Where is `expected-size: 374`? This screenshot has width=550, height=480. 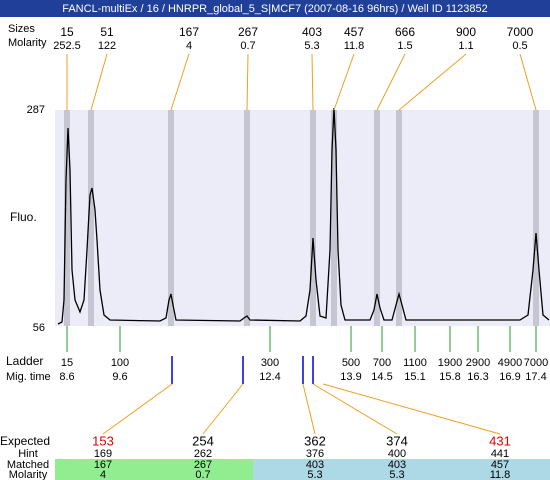 expected-size: 374 is located at coordinates (397, 440).